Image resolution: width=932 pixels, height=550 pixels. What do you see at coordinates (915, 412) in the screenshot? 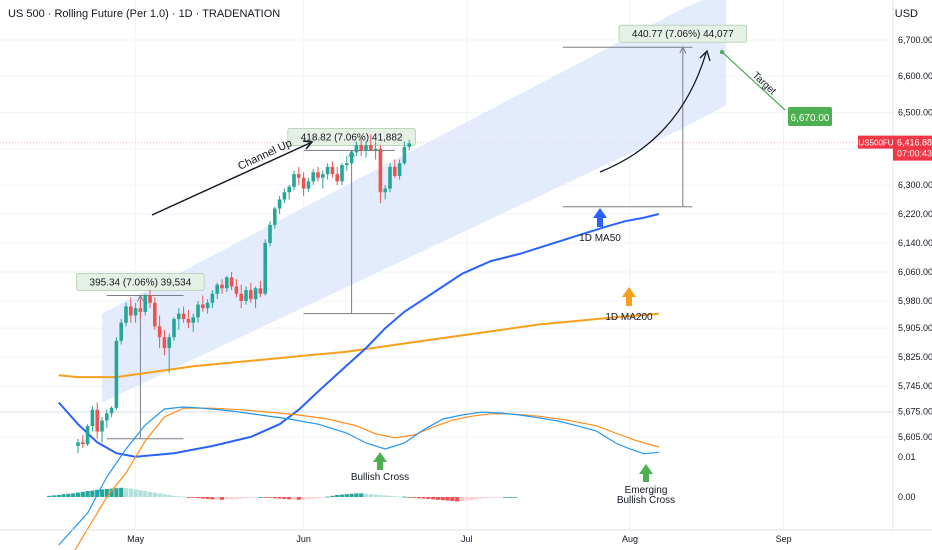
I see `price-tick-label-1: 5,675.00` at bounding box center [915, 412].